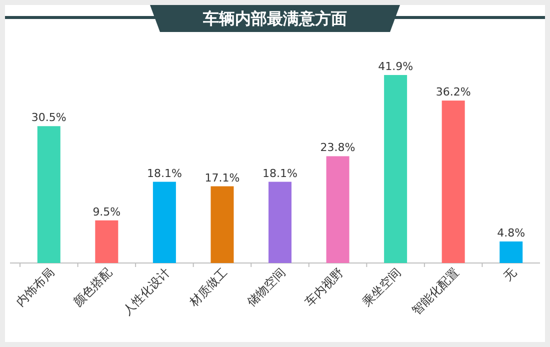 The height and width of the screenshot is (347, 550). Describe the element at coordinates (510, 274) in the screenshot. I see `x-tick-label: 无` at that location.